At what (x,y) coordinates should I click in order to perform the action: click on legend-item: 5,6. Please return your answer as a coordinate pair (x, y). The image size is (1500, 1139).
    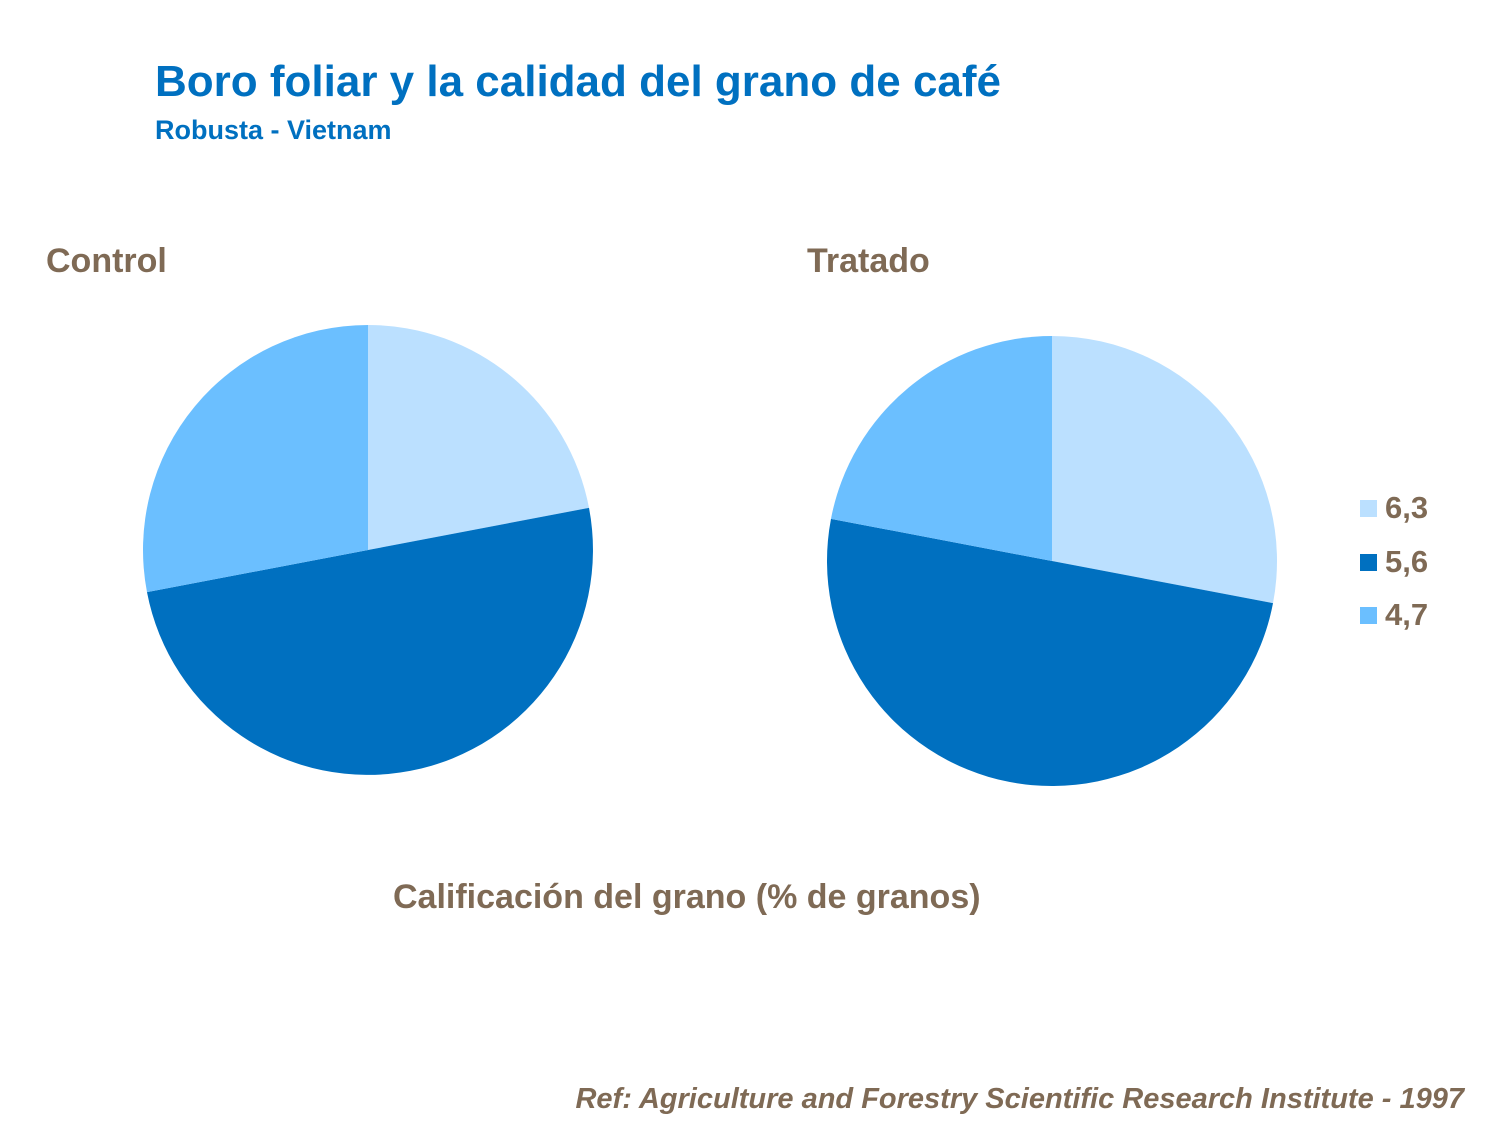
    Looking at the image, I should click on (1394, 562).